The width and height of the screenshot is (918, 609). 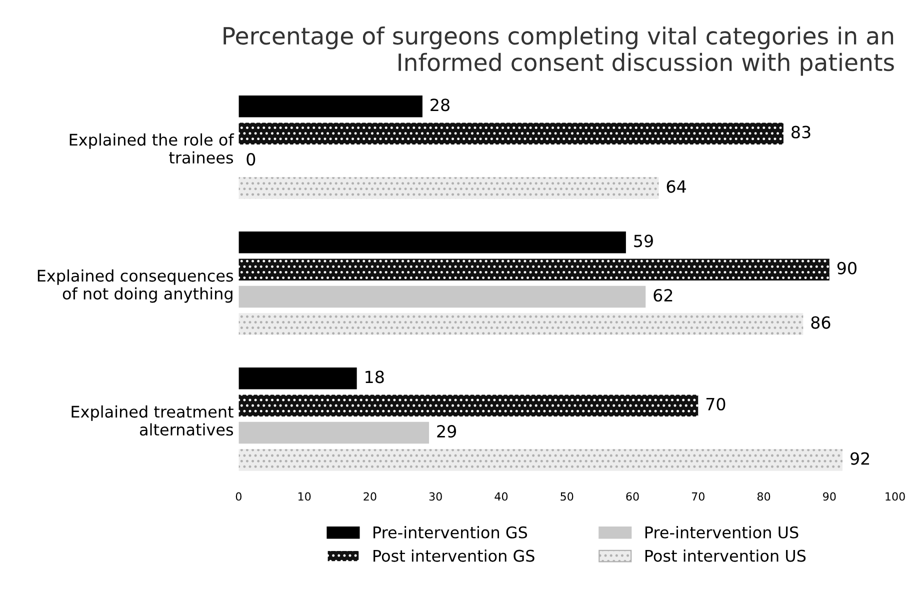 I want to click on data-label: 62, so click(x=663, y=295).